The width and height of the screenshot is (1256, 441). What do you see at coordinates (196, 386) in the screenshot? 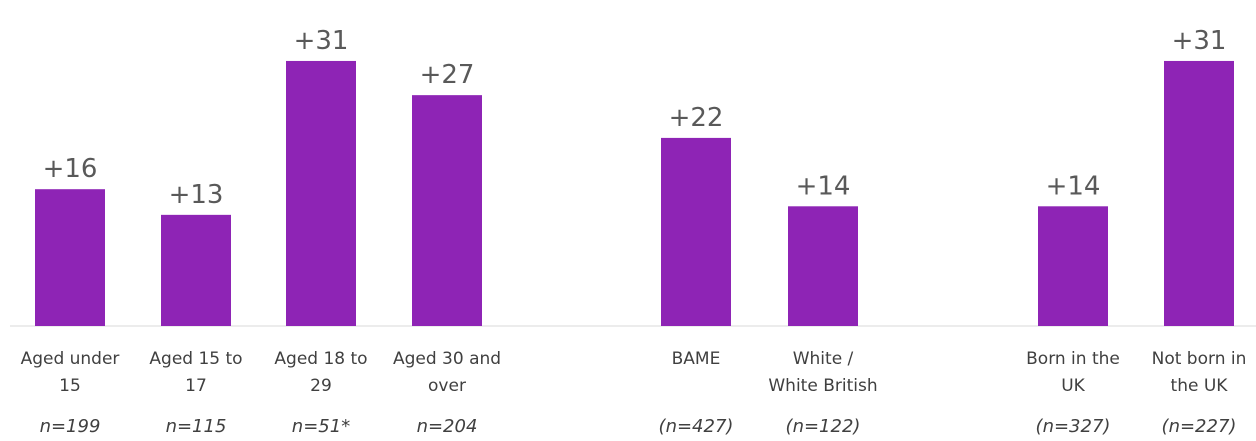
I see `category-label-1-line-1: 17` at bounding box center [196, 386].